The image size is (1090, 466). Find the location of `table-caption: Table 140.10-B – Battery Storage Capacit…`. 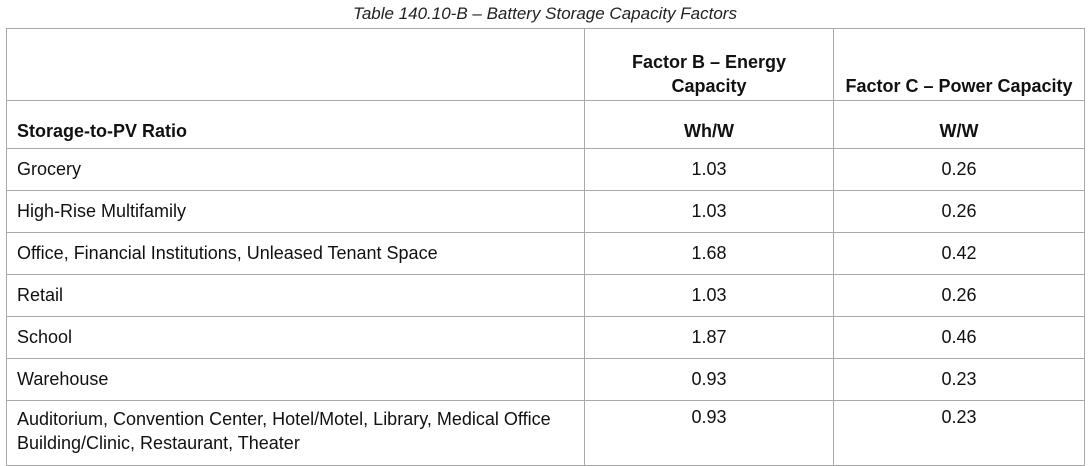

table-caption: Table 140.10-B – Battery Storage Capacit… is located at coordinates (545, 13).